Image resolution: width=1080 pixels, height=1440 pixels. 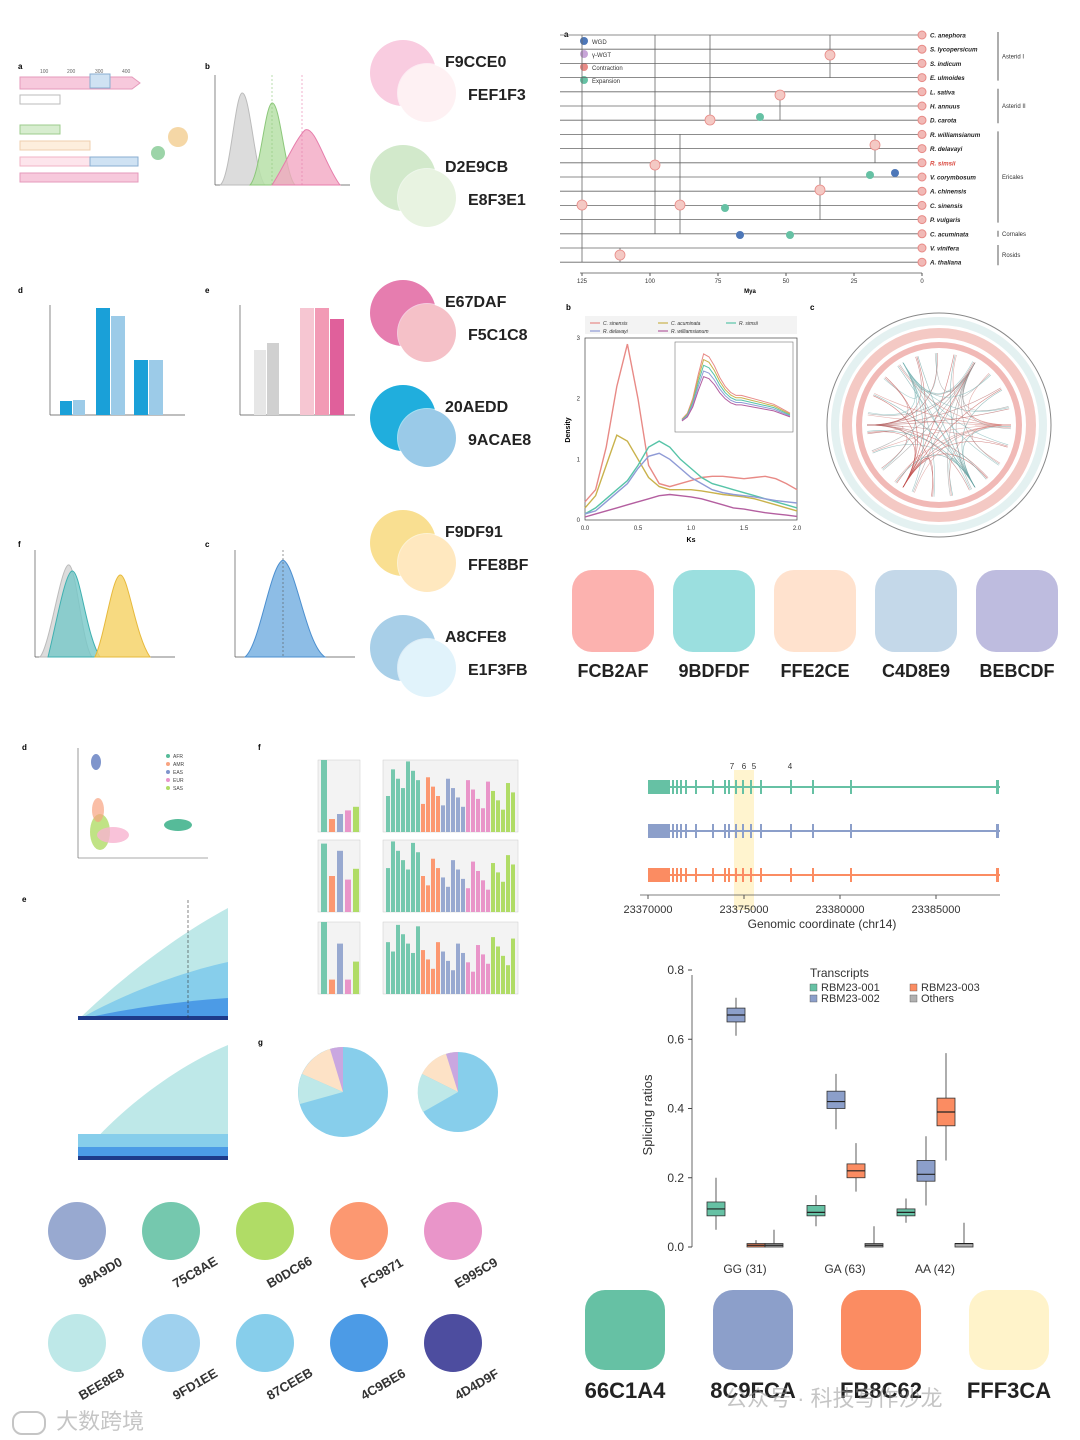 I want to click on ks-inset-line, so click(x=736, y=386).